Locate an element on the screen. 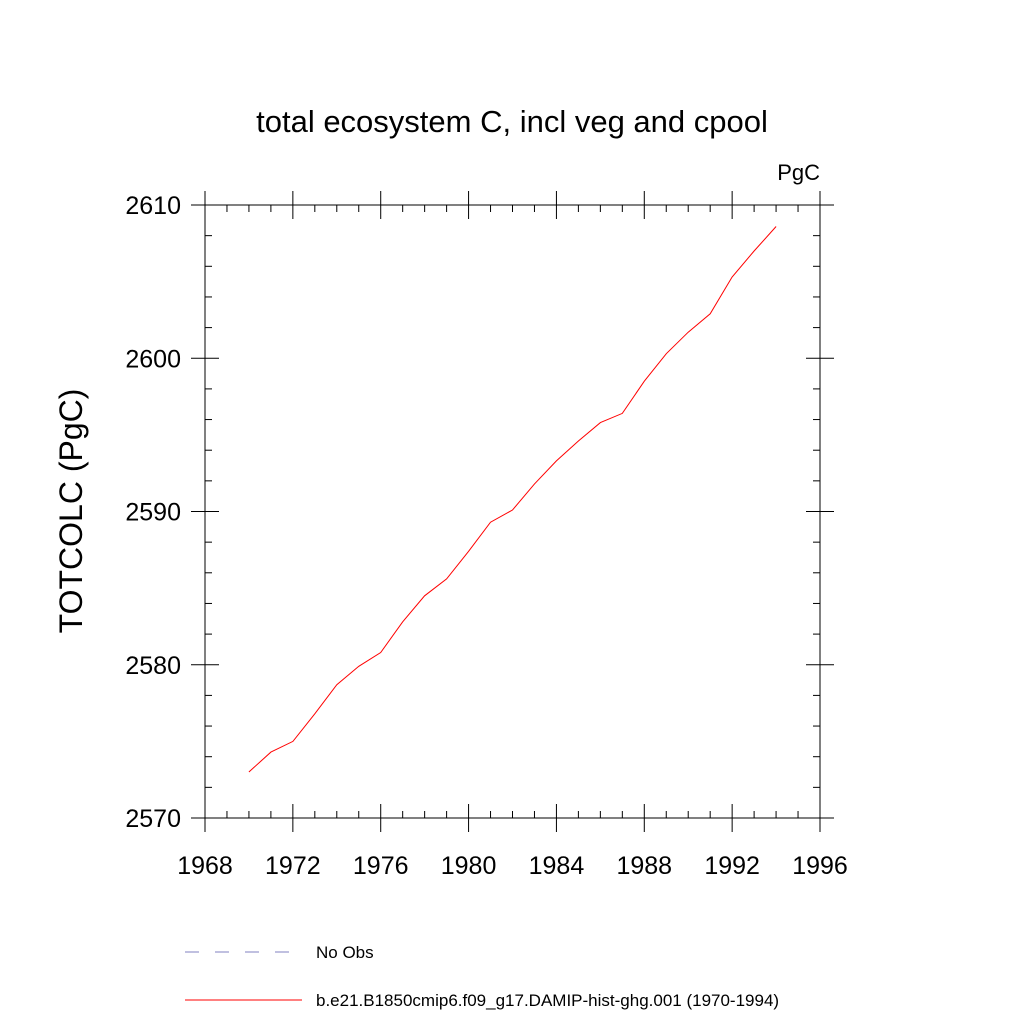 Image resolution: width=1024 pixels, height=1024 pixels. y-tick-label: 2580 is located at coordinates (153, 666).